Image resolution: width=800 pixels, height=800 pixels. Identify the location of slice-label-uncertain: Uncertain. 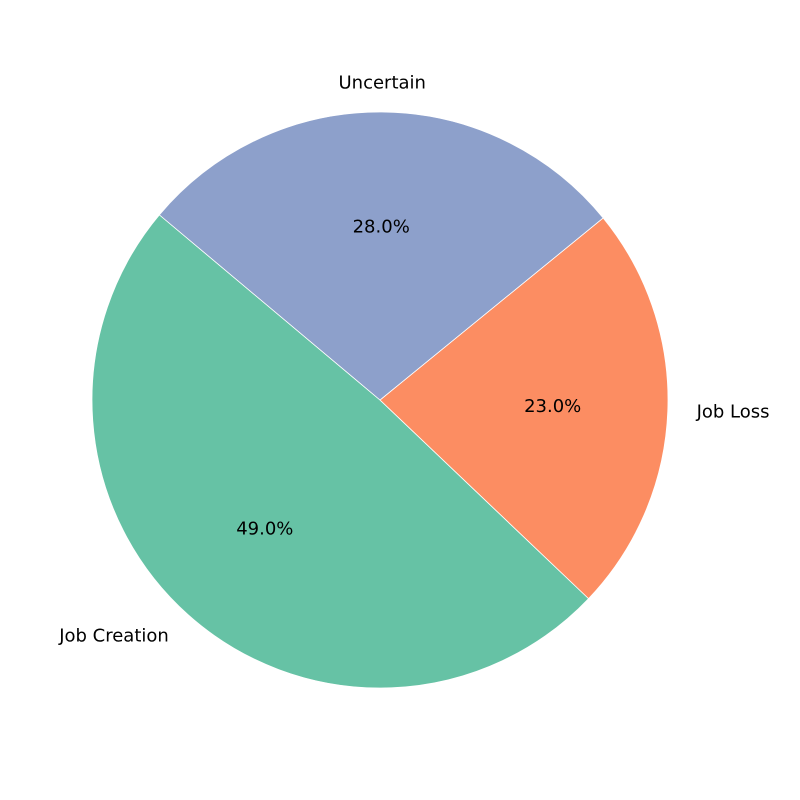
(381, 83).